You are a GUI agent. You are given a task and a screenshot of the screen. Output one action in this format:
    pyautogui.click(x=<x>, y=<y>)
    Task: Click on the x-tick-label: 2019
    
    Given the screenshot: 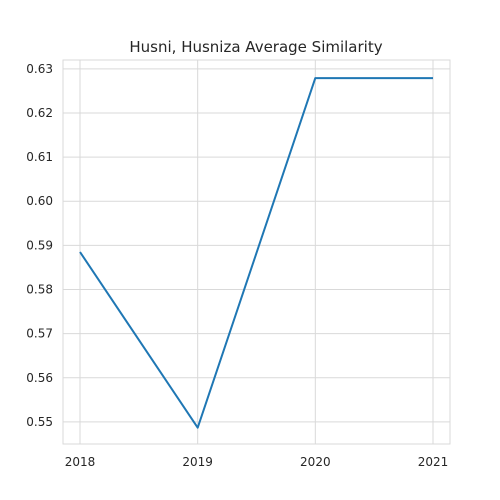 What is the action you would take?
    pyautogui.click(x=197, y=462)
    